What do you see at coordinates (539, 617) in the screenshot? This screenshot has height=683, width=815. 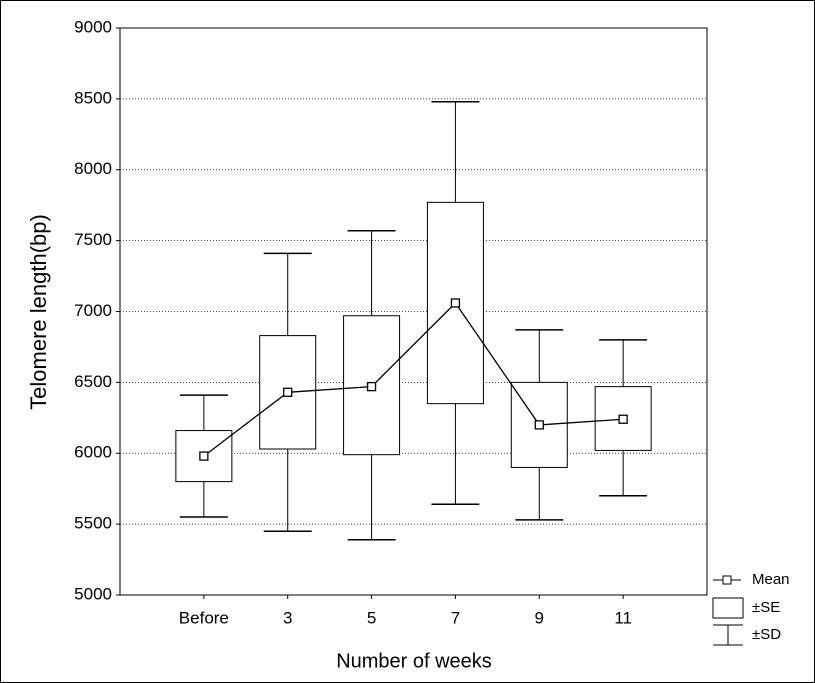 I see `x-tick-label: 9` at bounding box center [539, 617].